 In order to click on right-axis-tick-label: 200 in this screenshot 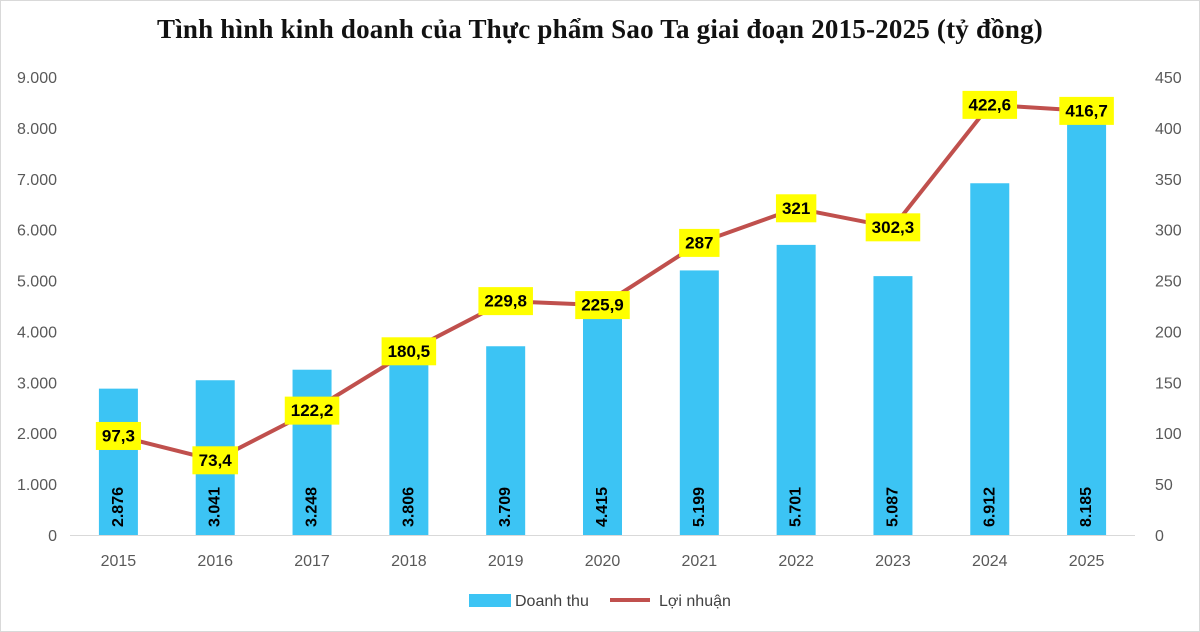, I will do `click(1168, 332)`.